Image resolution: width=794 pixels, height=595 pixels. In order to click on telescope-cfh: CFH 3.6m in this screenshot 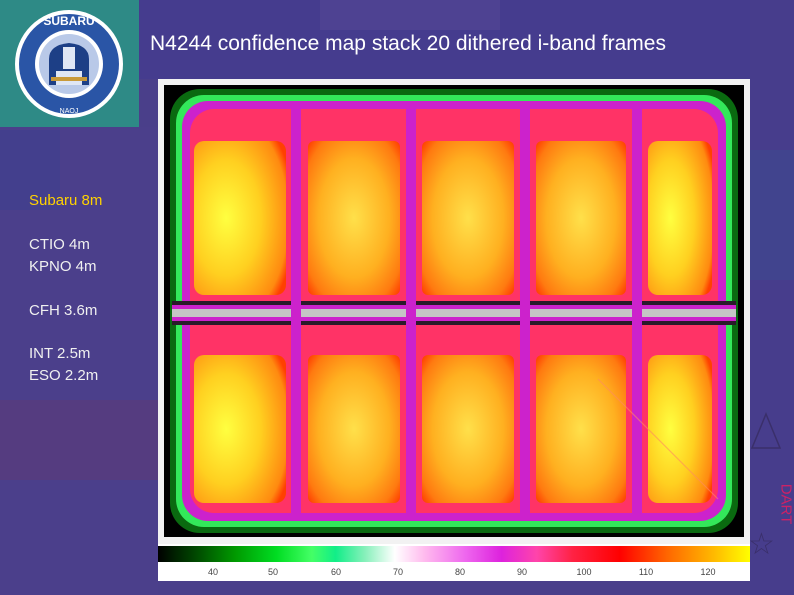, I will do `click(63, 310)`.